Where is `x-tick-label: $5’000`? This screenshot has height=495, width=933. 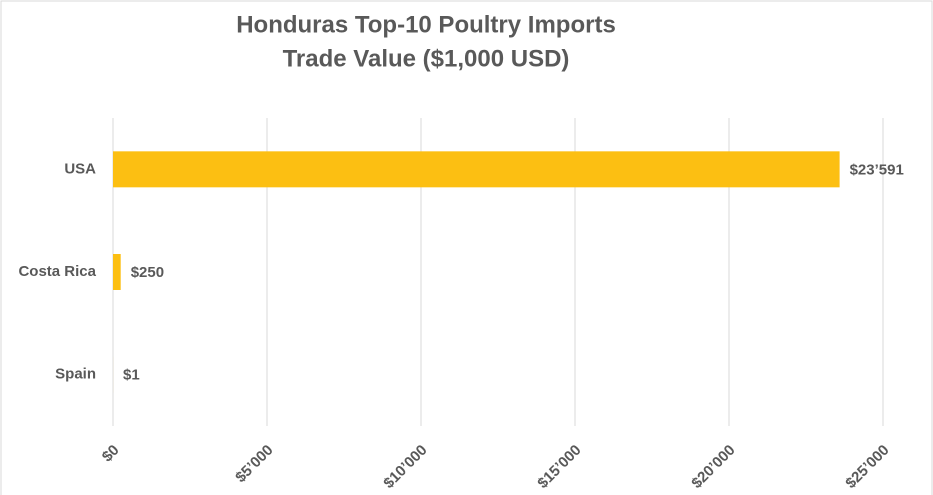 x-tick-label: $5’000 is located at coordinates (254, 464).